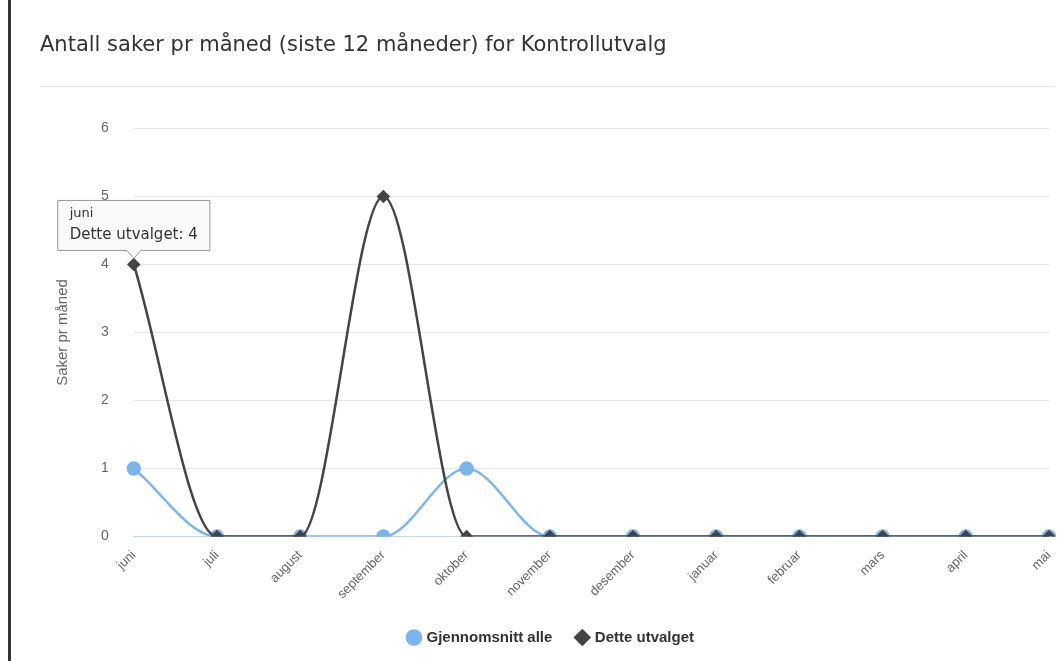  What do you see at coordinates (644, 636) in the screenshot?
I see `legend-label: Dette utvalget` at bounding box center [644, 636].